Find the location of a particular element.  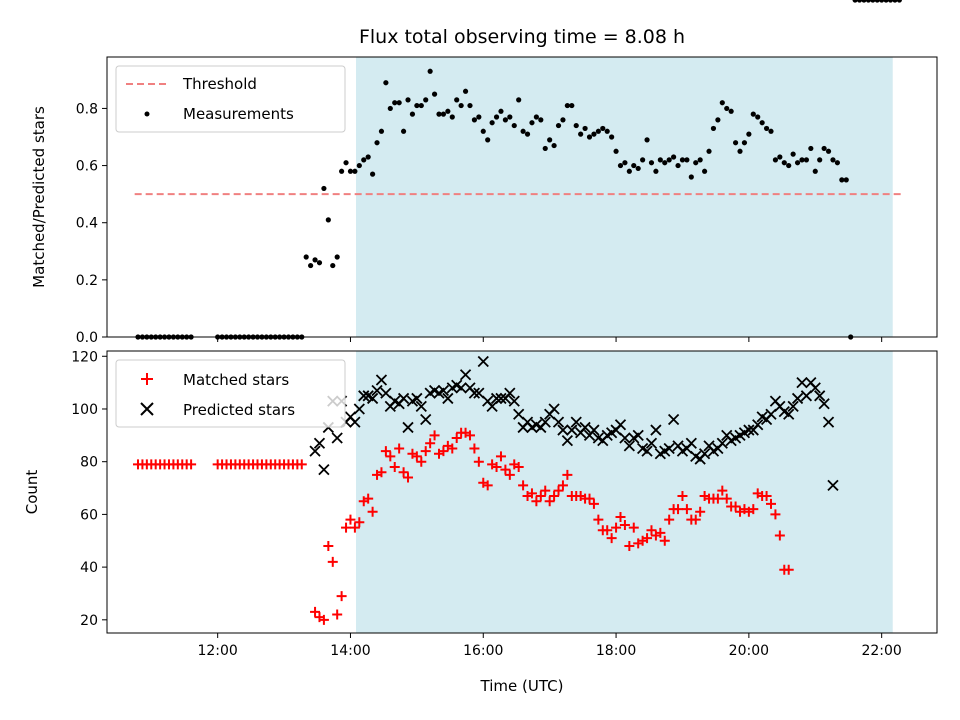

legend-predicted-swatch is located at coordinates (147, 409).